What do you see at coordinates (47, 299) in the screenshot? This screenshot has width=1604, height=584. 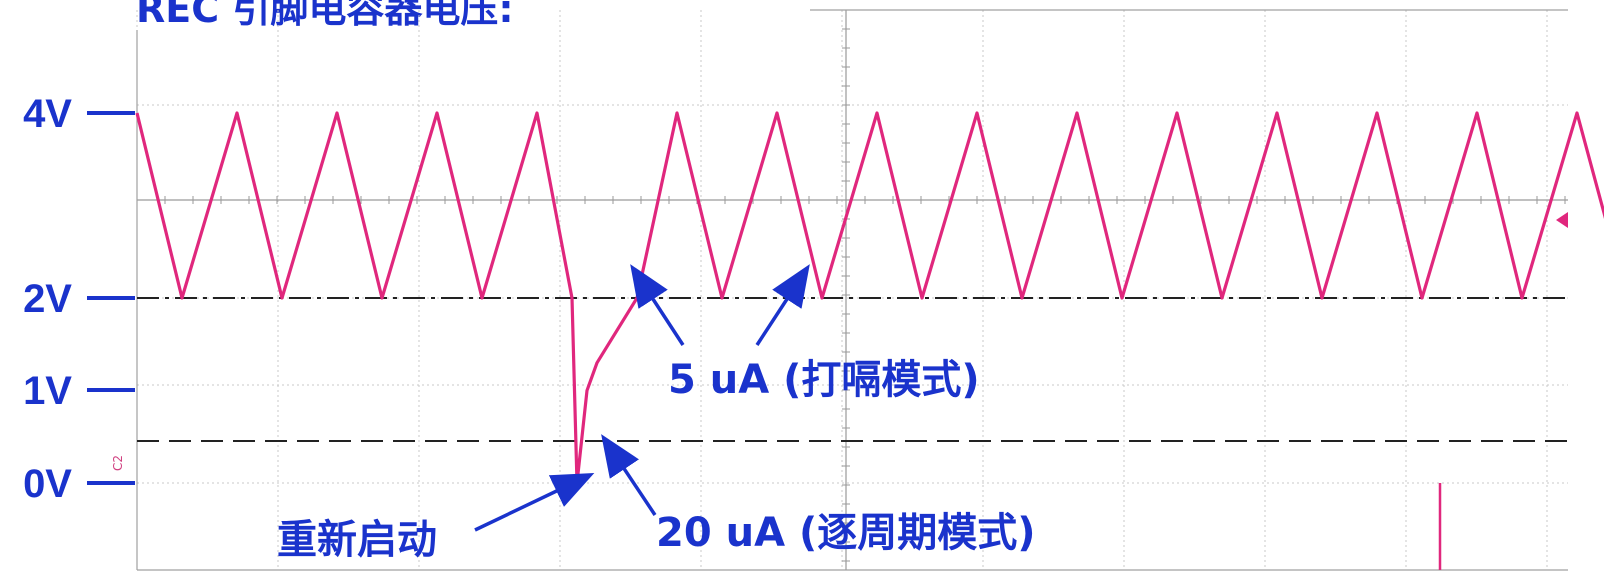 I see `voltage-label: 2V` at bounding box center [47, 299].